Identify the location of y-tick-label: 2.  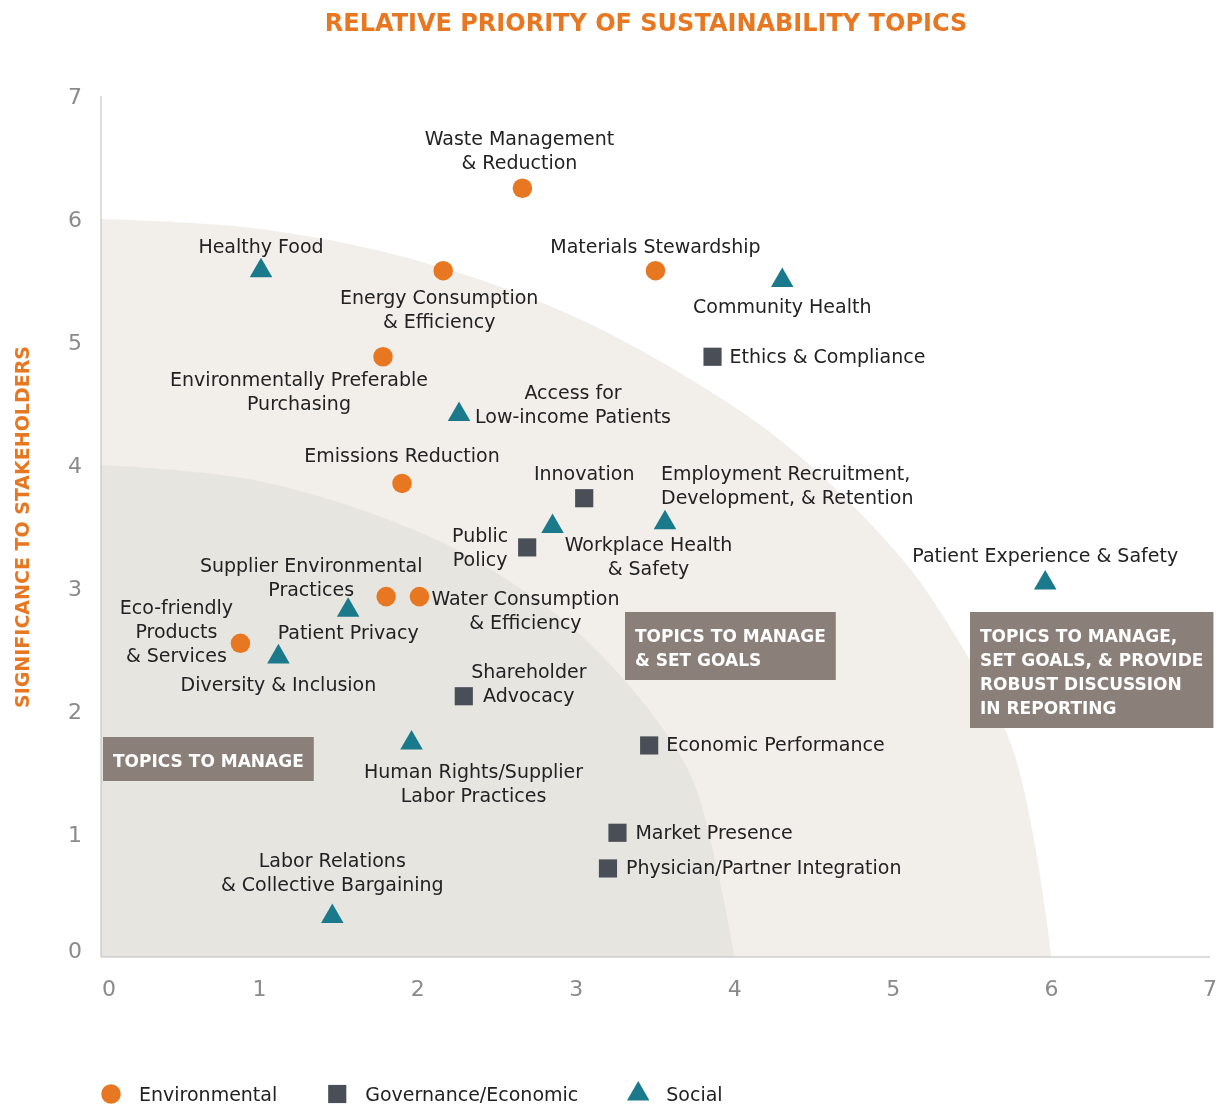
(75, 711).